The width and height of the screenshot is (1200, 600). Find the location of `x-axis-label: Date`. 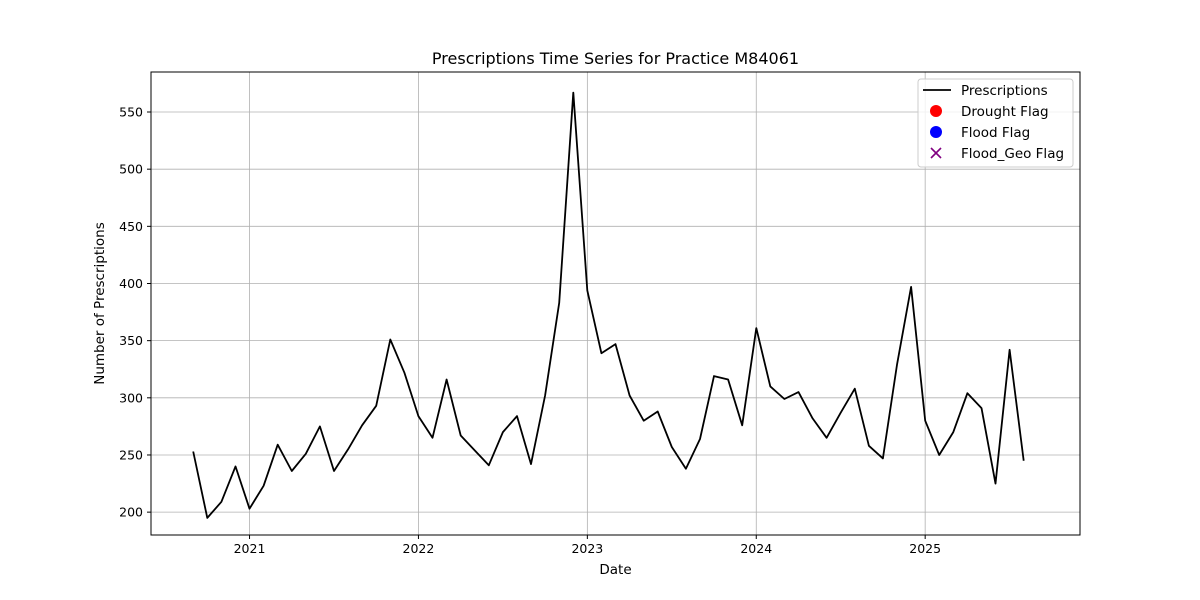

x-axis-label: Date is located at coordinates (615, 570).